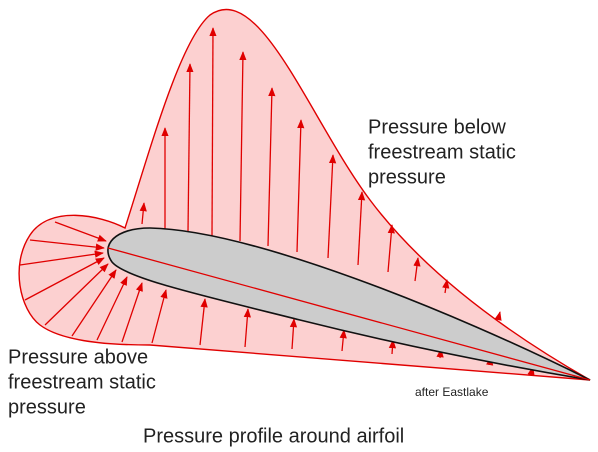  I want to click on label-above: freestream static, so click(82, 382).